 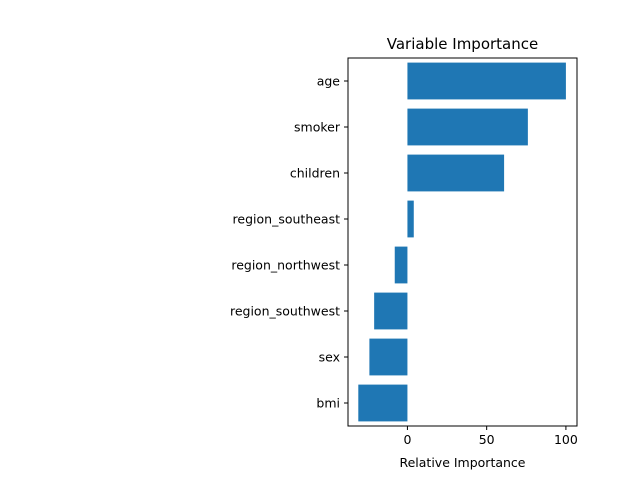 I want to click on x-tick-label: 50, so click(x=487, y=439).